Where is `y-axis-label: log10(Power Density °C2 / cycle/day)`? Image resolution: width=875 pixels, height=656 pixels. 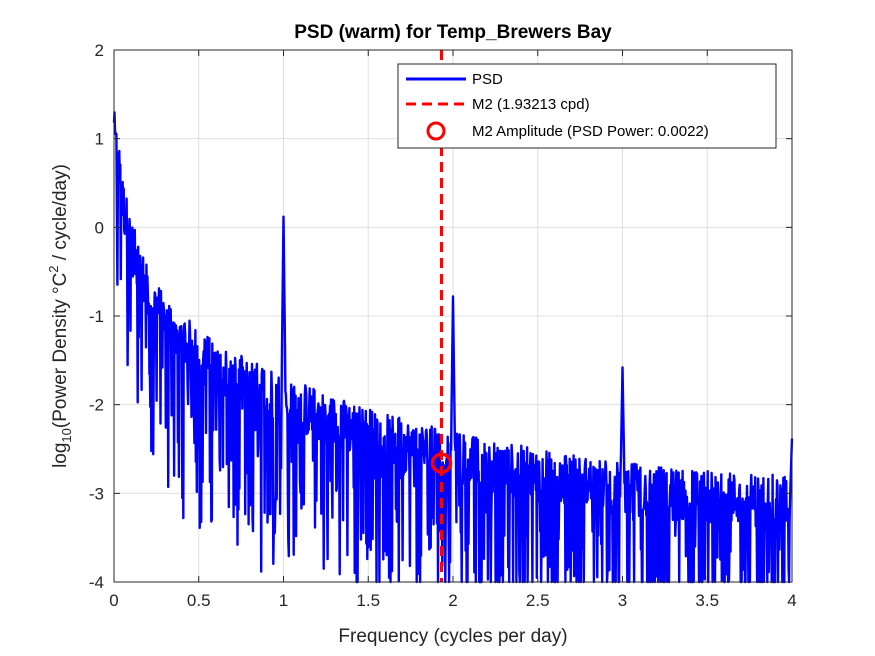 y-axis-label: log10(Power Density °C2 / cycle/day) is located at coordinates (60, 316).